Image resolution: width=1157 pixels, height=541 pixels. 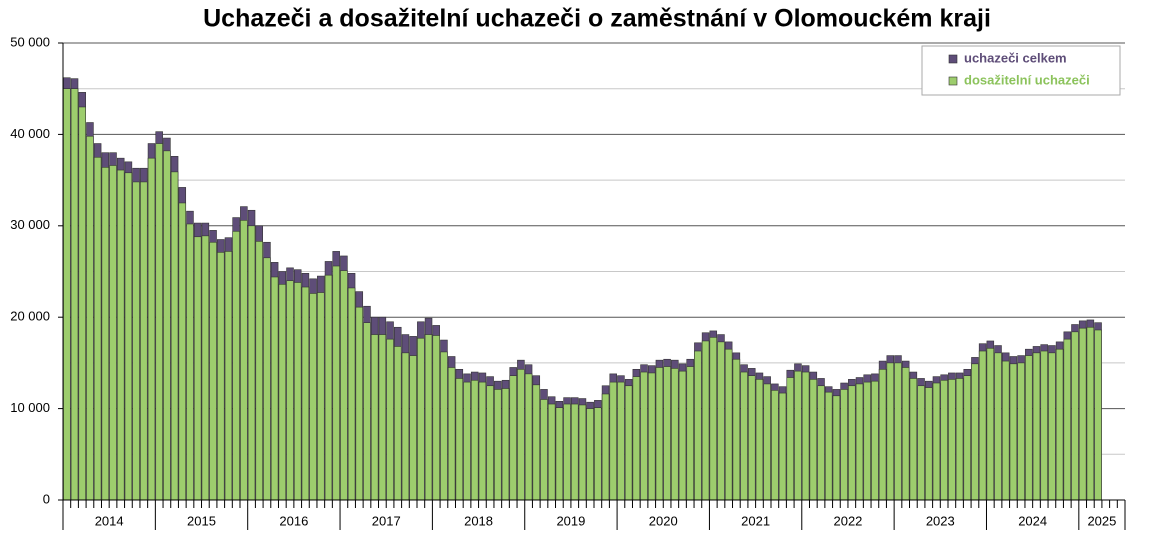 I want to click on legend-label: dosažitelní uchazeči, so click(x=1027, y=79).